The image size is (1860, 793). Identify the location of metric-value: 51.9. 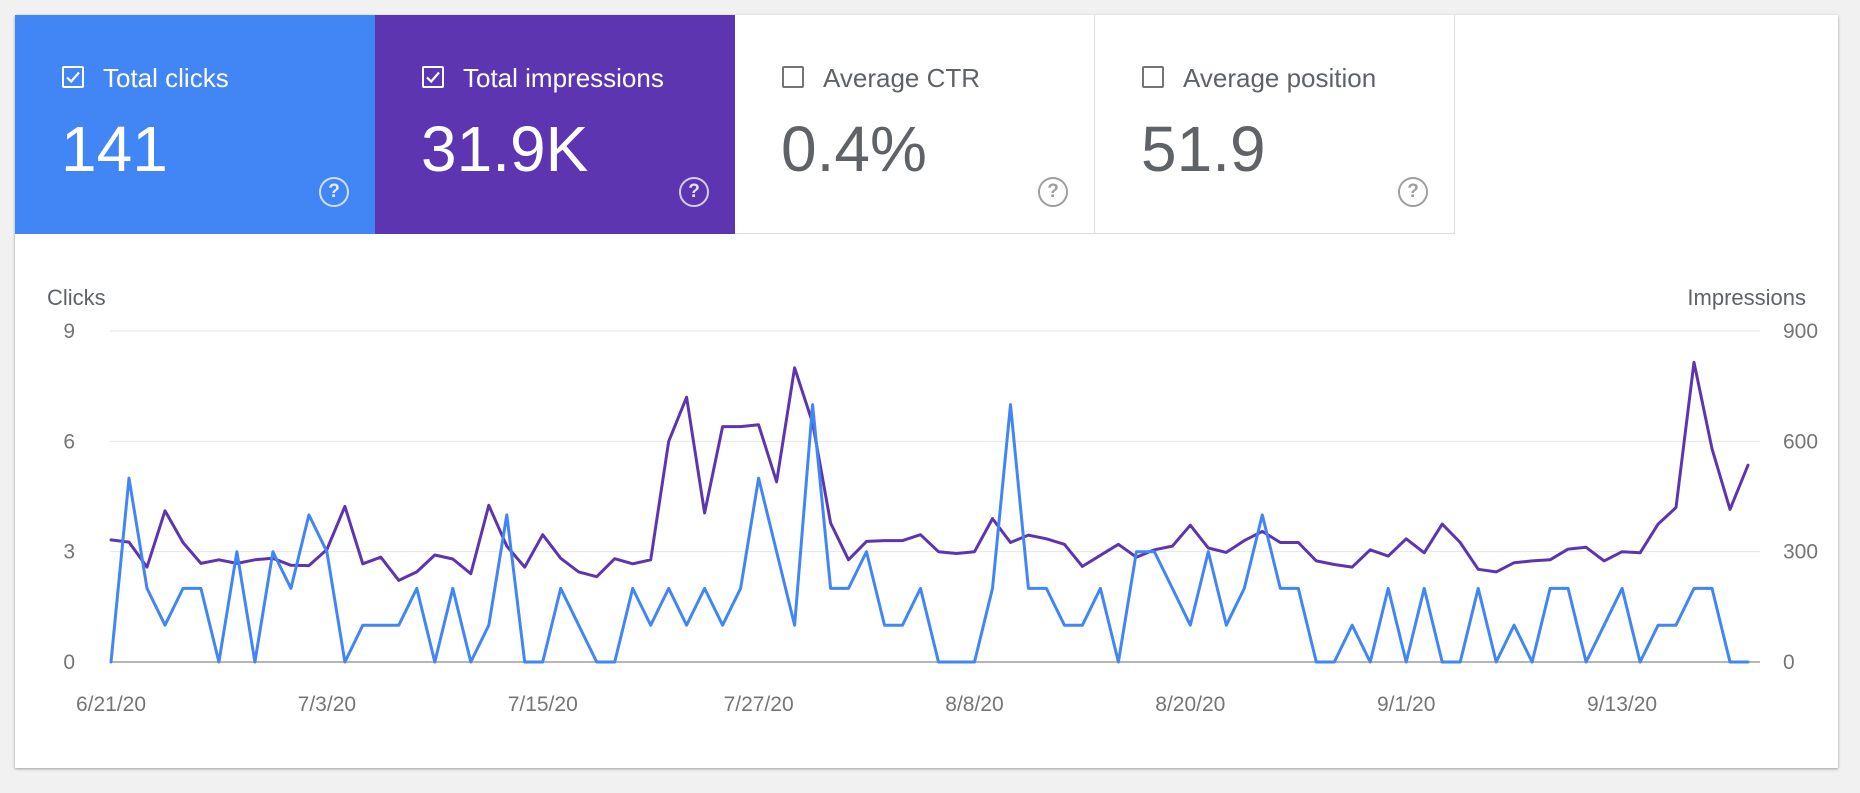
(1203, 149).